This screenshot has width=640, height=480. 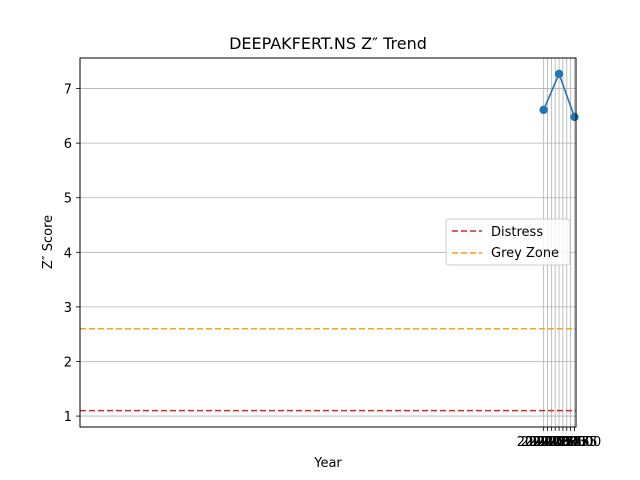 I want to click on x-tick-label: 2023.25, so click(x=563, y=442).